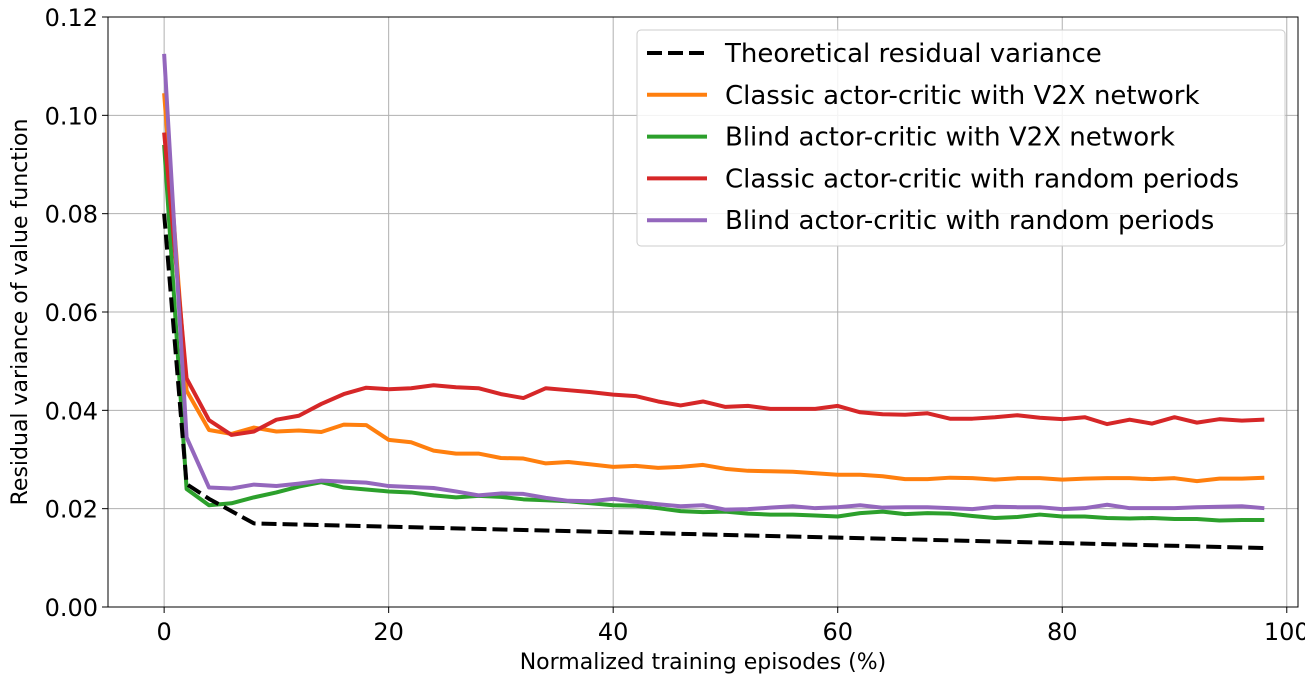  Describe the element at coordinates (950, 138) in the screenshot. I see `legend-label: Blind actor-critic with V2X network` at that location.